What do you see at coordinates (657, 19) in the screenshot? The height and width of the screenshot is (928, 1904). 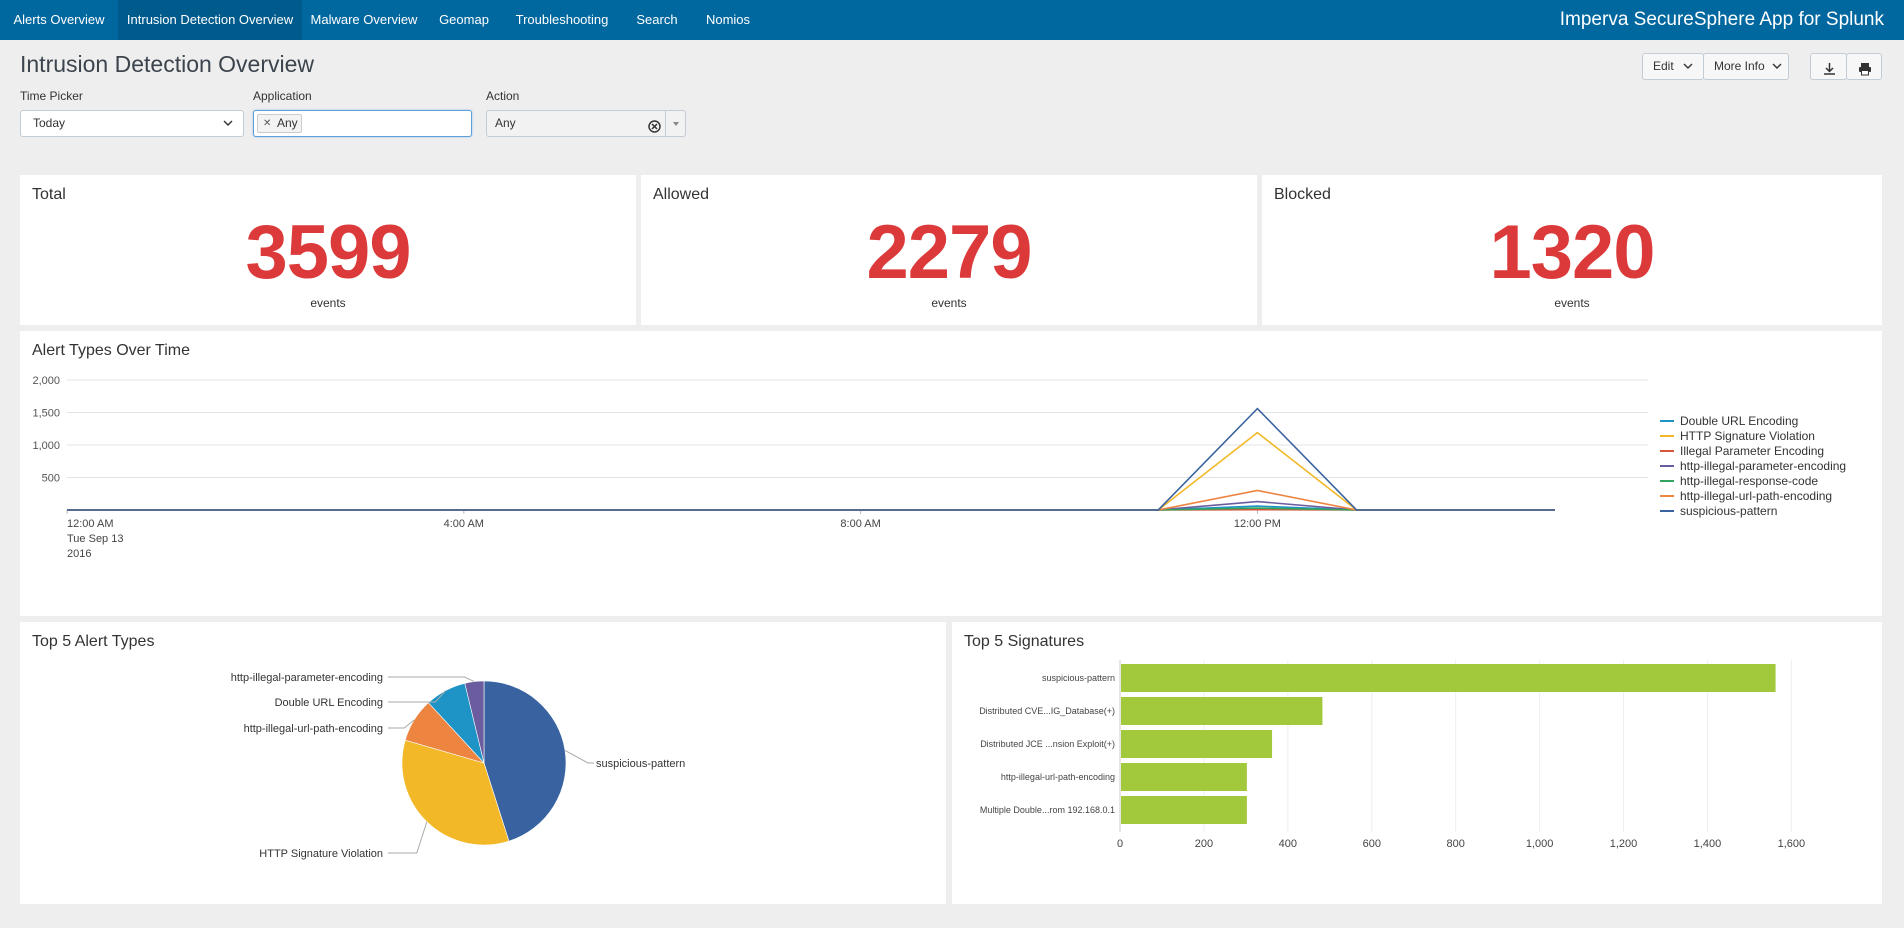 I see `nav-tab-search: Search` at bounding box center [657, 19].